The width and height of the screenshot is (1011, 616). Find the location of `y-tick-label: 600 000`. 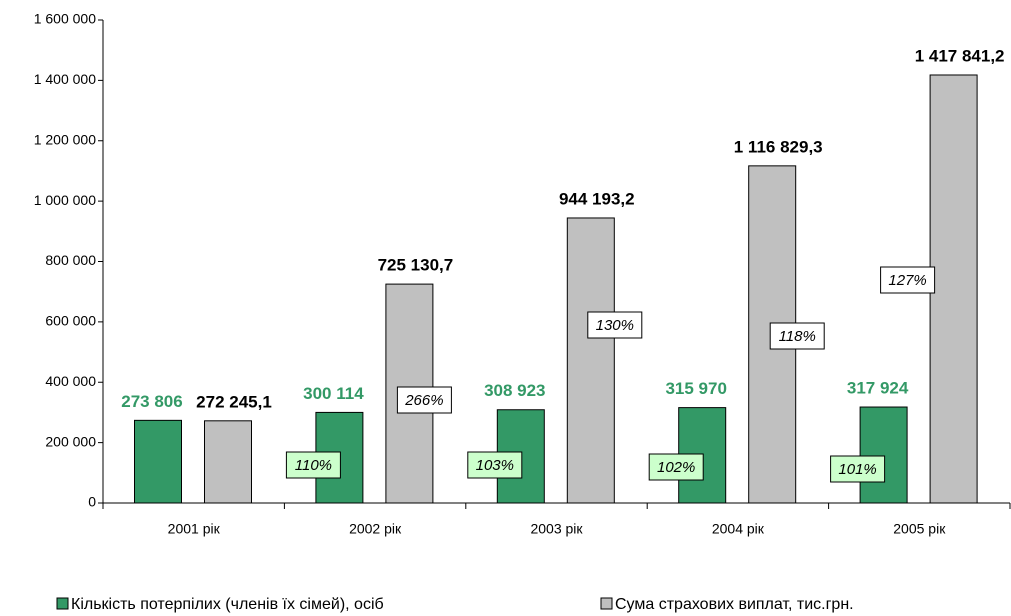

y-tick-label: 600 000 is located at coordinates (70, 321).